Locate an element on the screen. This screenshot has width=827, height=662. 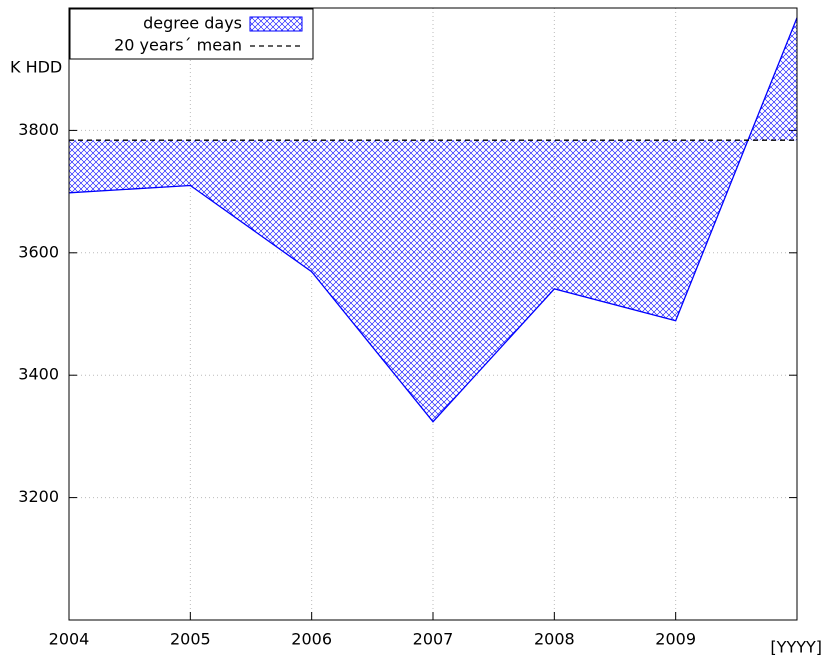
y-tick-label: 3200 is located at coordinates (38, 496).